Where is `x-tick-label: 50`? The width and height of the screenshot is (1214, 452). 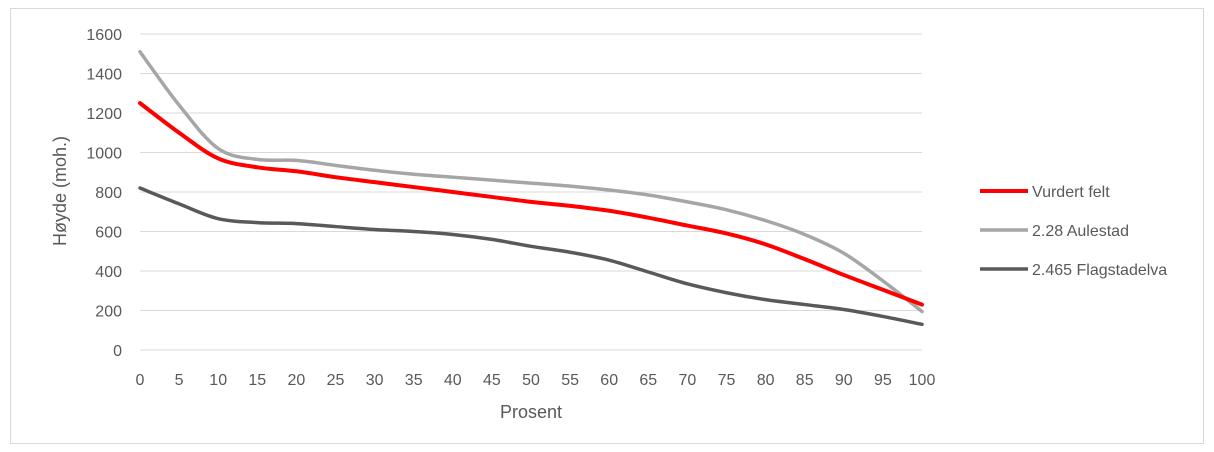 x-tick-label: 50 is located at coordinates (531, 380).